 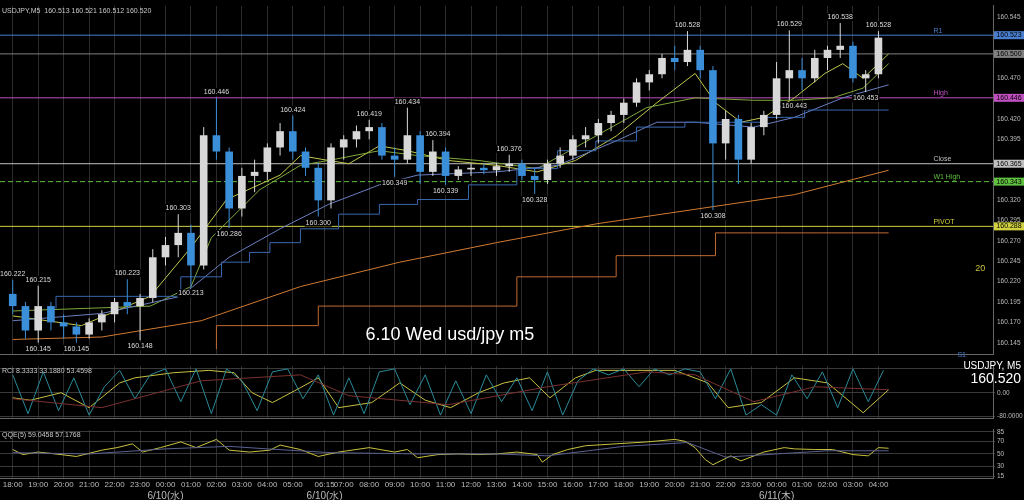 I want to click on x-tick-label: 14:00, so click(x=522, y=485).